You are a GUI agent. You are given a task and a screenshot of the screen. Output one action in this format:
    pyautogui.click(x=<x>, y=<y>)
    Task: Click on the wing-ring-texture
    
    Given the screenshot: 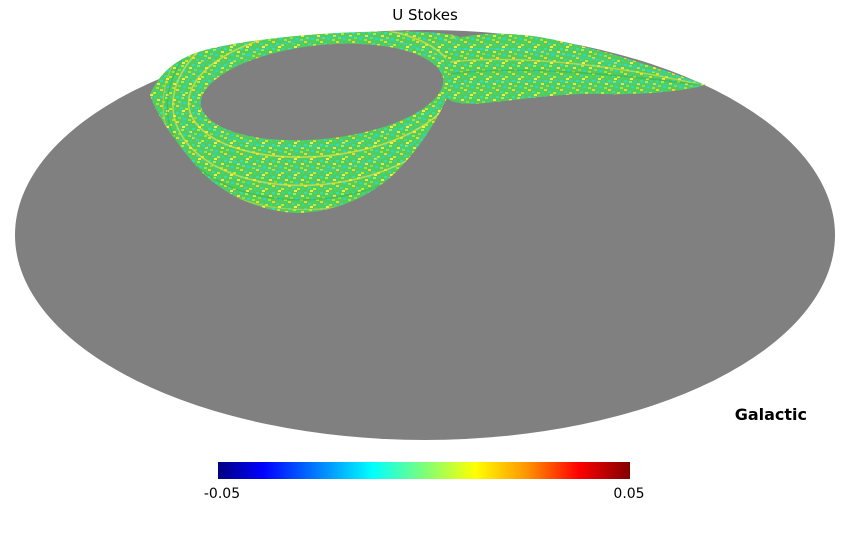 What is the action you would take?
    pyautogui.click(x=575, y=67)
    